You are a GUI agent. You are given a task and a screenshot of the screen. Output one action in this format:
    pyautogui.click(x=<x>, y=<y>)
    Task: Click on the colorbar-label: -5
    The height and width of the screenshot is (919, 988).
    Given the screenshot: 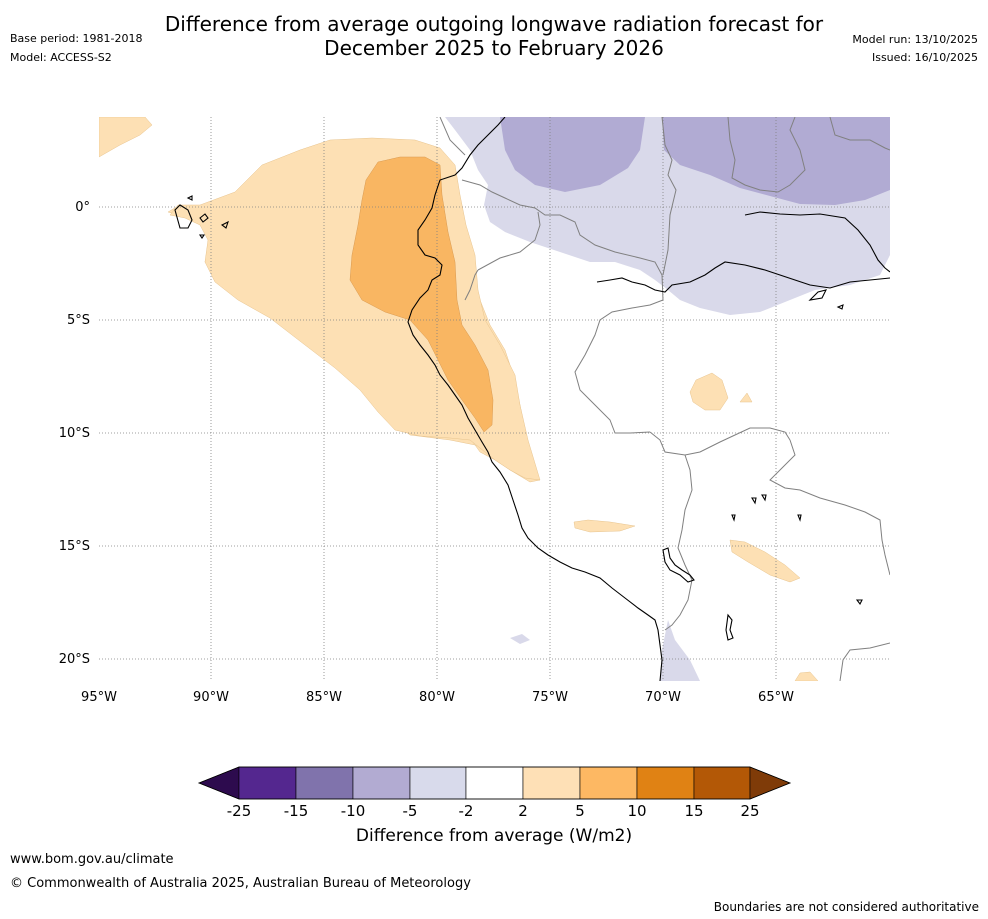 What is the action you would take?
    pyautogui.click(x=410, y=811)
    